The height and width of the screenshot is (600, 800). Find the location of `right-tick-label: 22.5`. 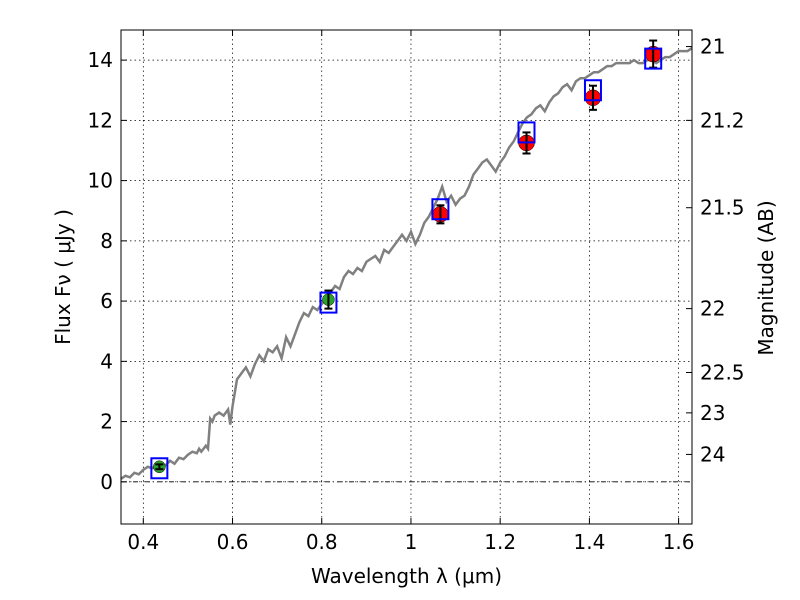

right-tick-label: 22.5 is located at coordinates (722, 372).